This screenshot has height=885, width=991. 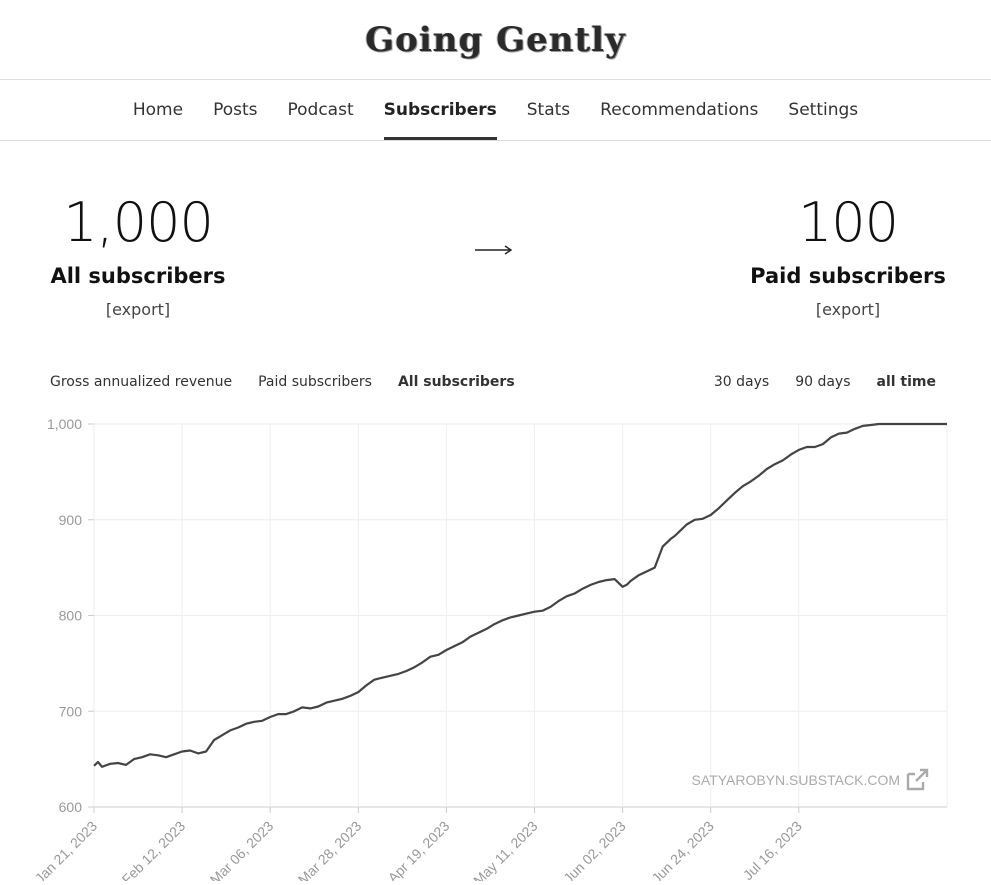 I want to click on publication-title: Going Gently, so click(x=495, y=39).